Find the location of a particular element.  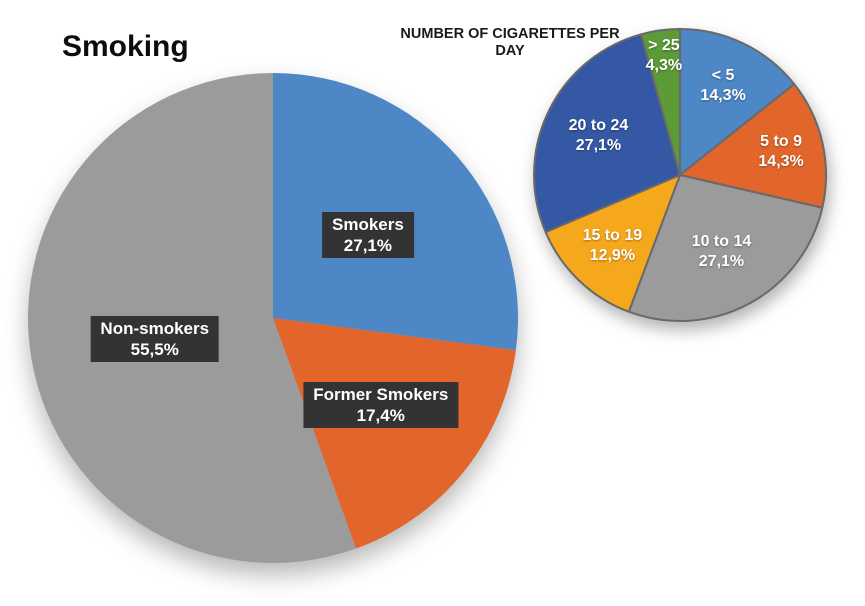

slice-label-text: Former Smokers is located at coordinates (381, 394).